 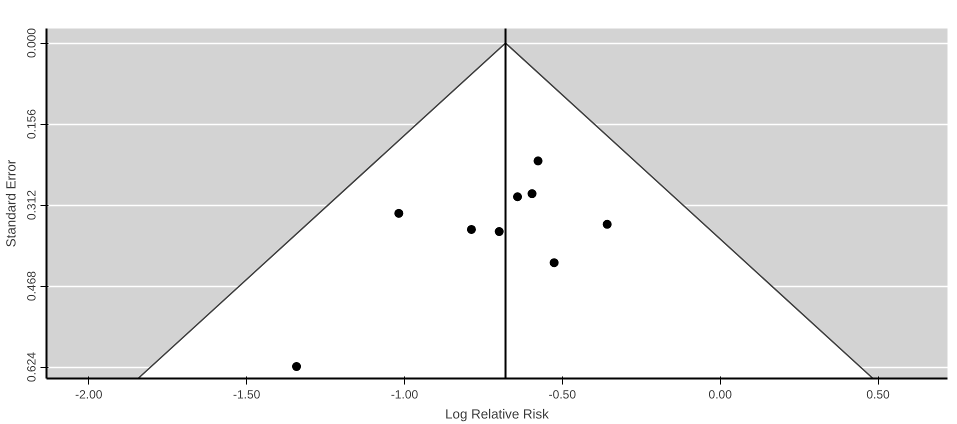 I want to click on y-tick-label: 0.312, so click(x=31, y=205).